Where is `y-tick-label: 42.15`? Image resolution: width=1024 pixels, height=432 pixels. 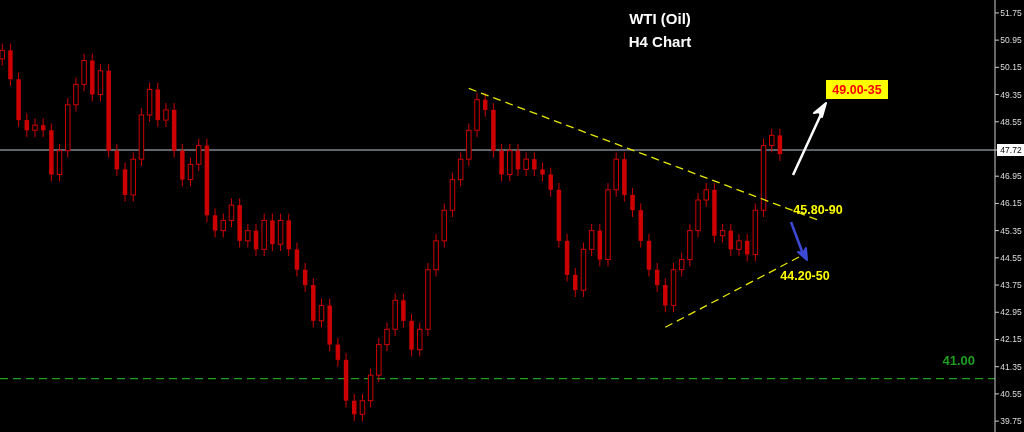
y-tick-label: 42.15 is located at coordinates (1011, 339).